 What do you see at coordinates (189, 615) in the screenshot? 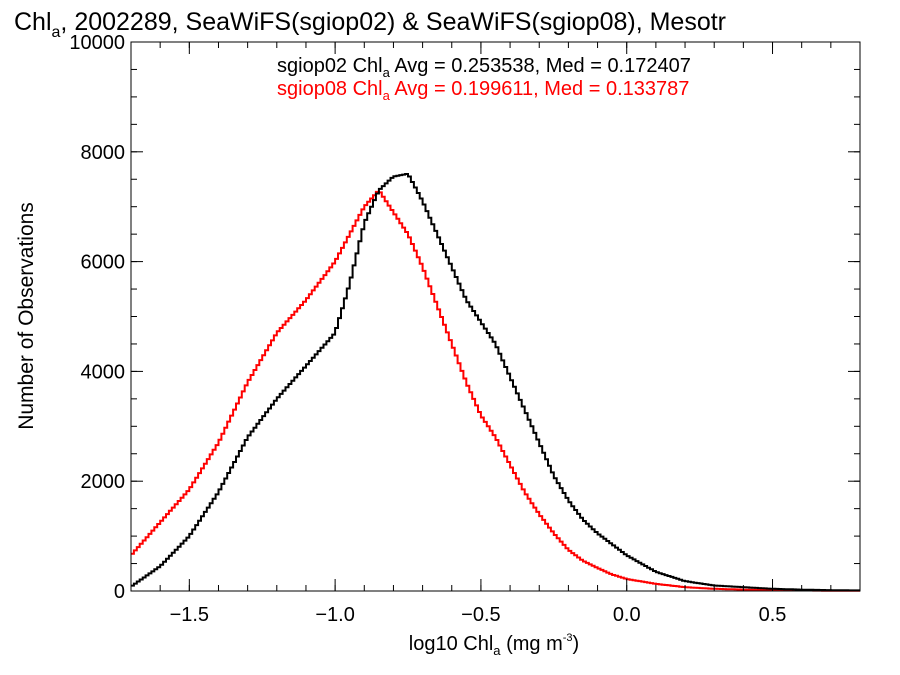
I see `x-tick-label: −1.5` at bounding box center [189, 615].